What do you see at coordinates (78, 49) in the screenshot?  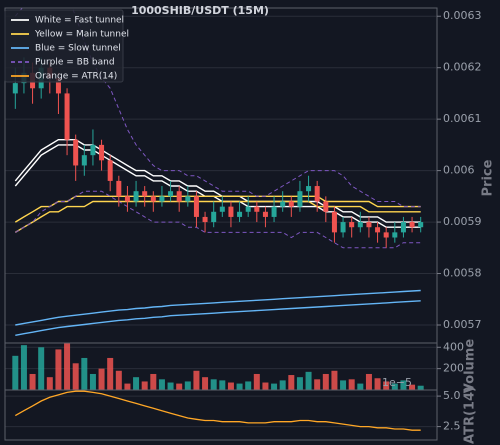 I see `legend-label: Blue = Slow tunnel` at bounding box center [78, 49].